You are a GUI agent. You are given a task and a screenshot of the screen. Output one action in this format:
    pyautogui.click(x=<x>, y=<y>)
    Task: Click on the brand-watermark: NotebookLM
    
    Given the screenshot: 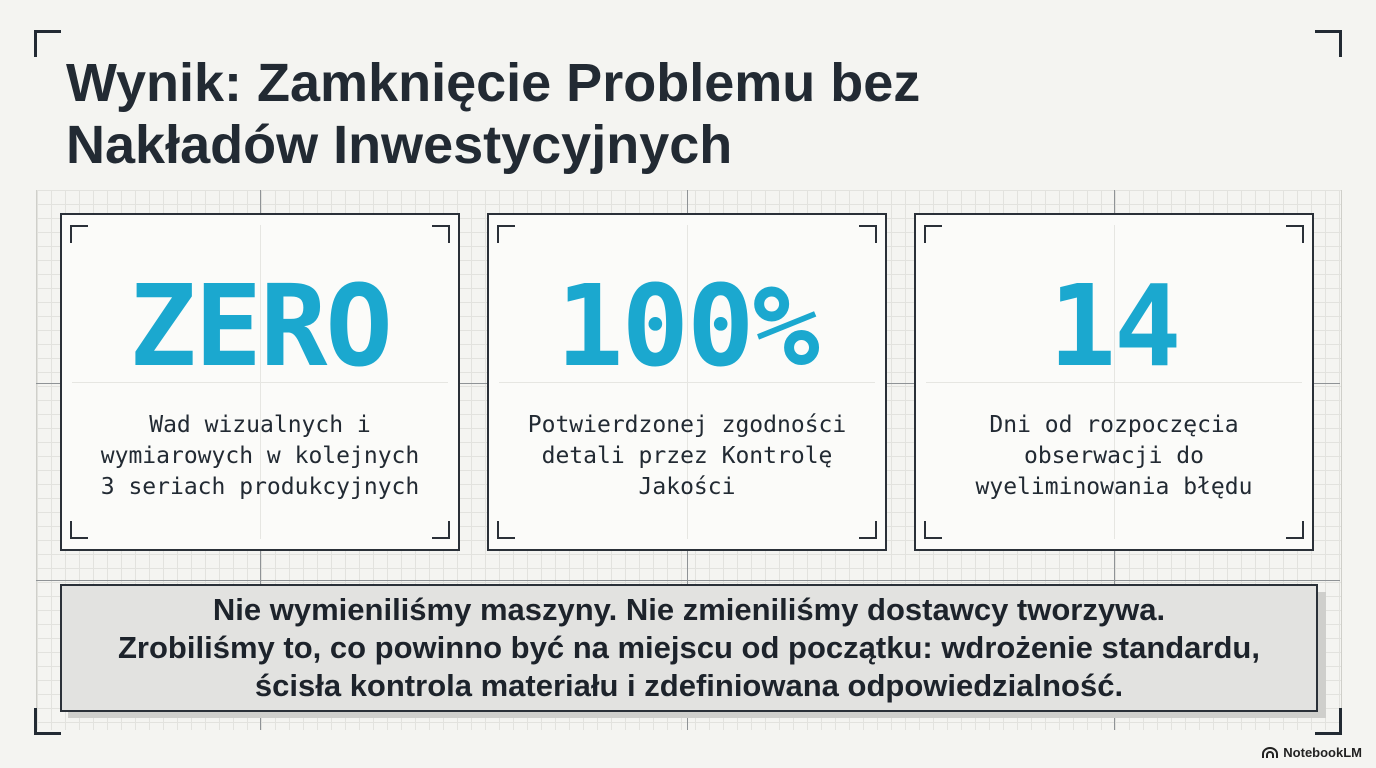 What is the action you would take?
    pyautogui.click(x=1312, y=752)
    